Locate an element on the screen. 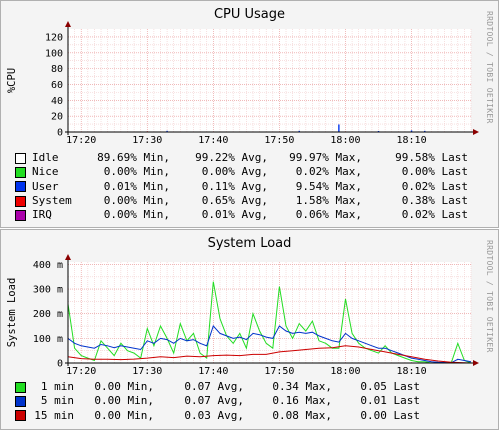 This screenshot has height=430, width=499. y-tick-label: 200 m is located at coordinates (48, 314).